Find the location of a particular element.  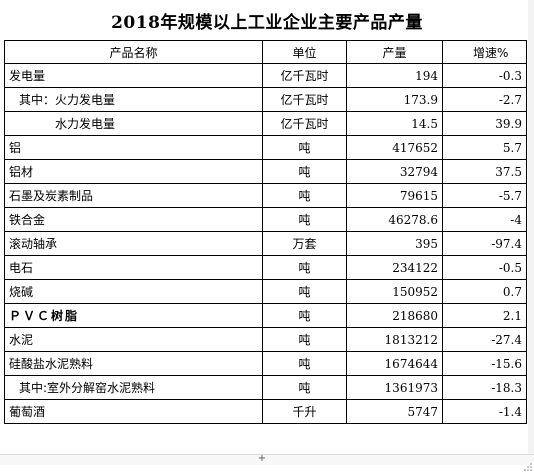

table-row: 烧碱 吨 150952 0.7 is located at coordinates (265, 291).